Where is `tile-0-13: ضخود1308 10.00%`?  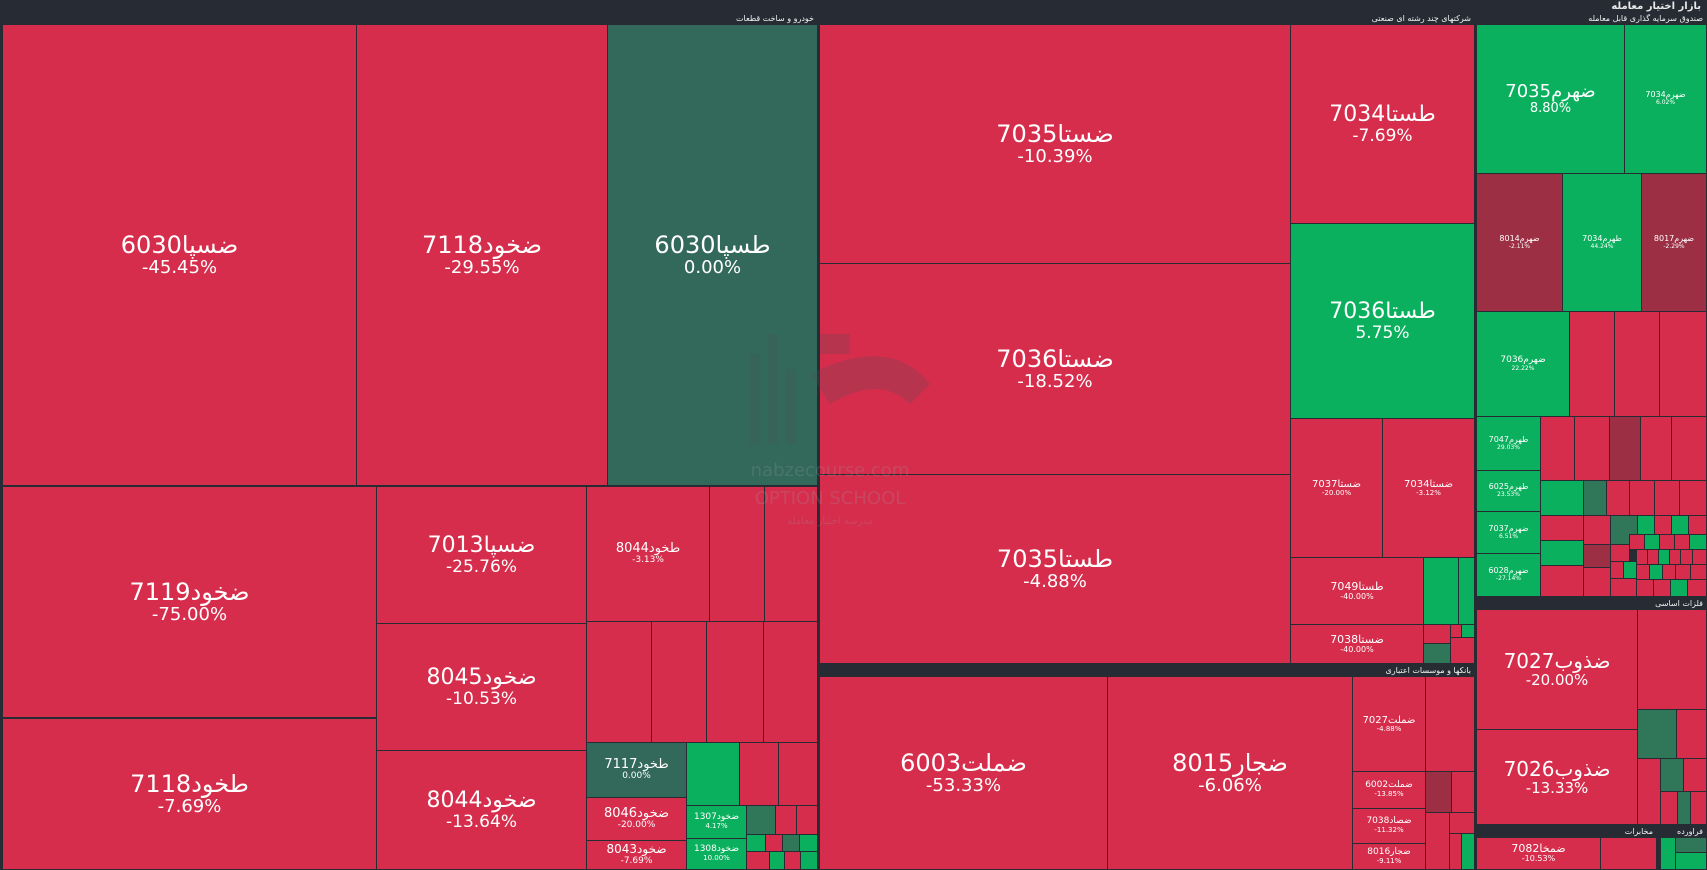
tile-0-13: ضخود1308 10.00% is located at coordinates (716, 854).